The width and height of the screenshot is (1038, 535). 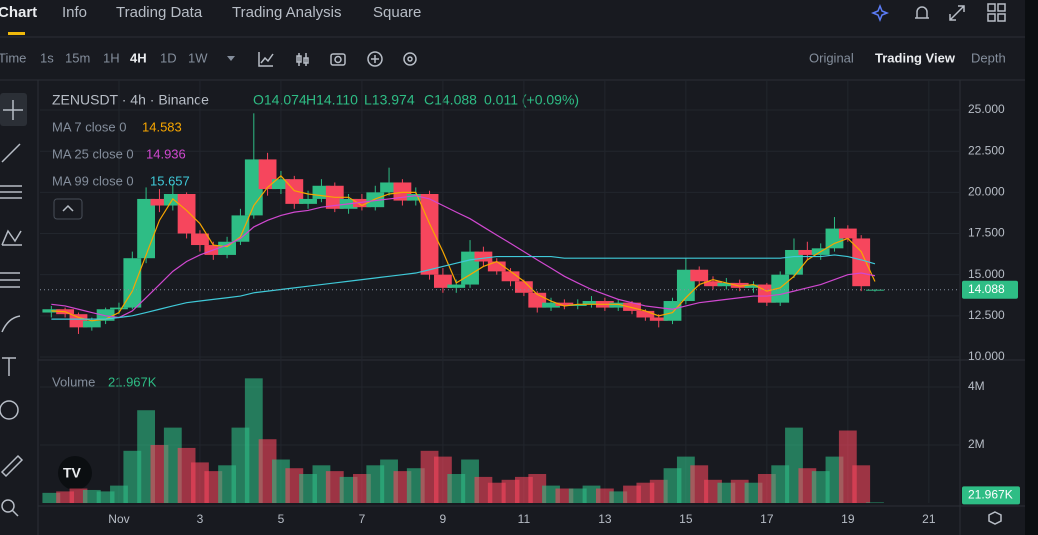 What do you see at coordinates (986, 192) in the screenshot?
I see `y-tick-label: 20.000` at bounding box center [986, 192].